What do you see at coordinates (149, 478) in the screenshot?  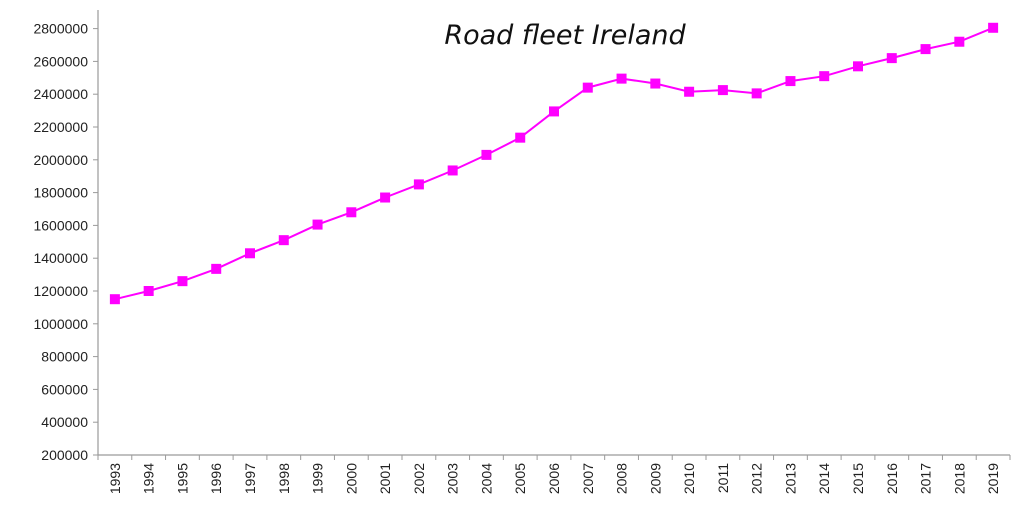 I see `x-tick-label: 1994` at bounding box center [149, 478].